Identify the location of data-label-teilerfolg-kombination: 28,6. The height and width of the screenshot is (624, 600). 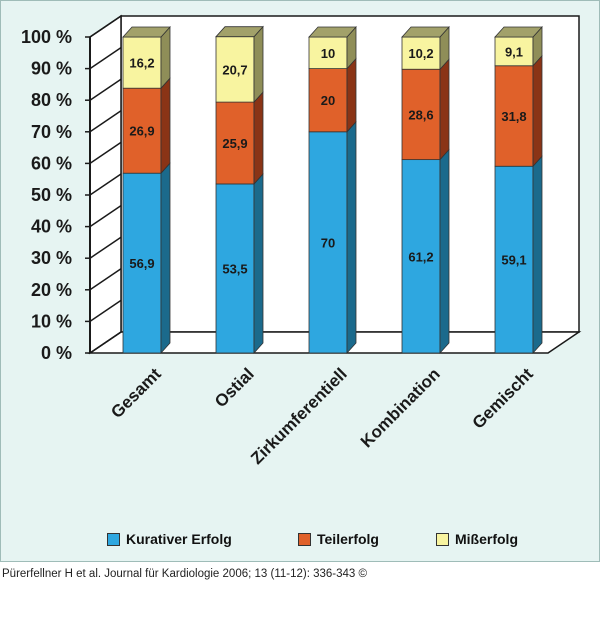
(420, 114).